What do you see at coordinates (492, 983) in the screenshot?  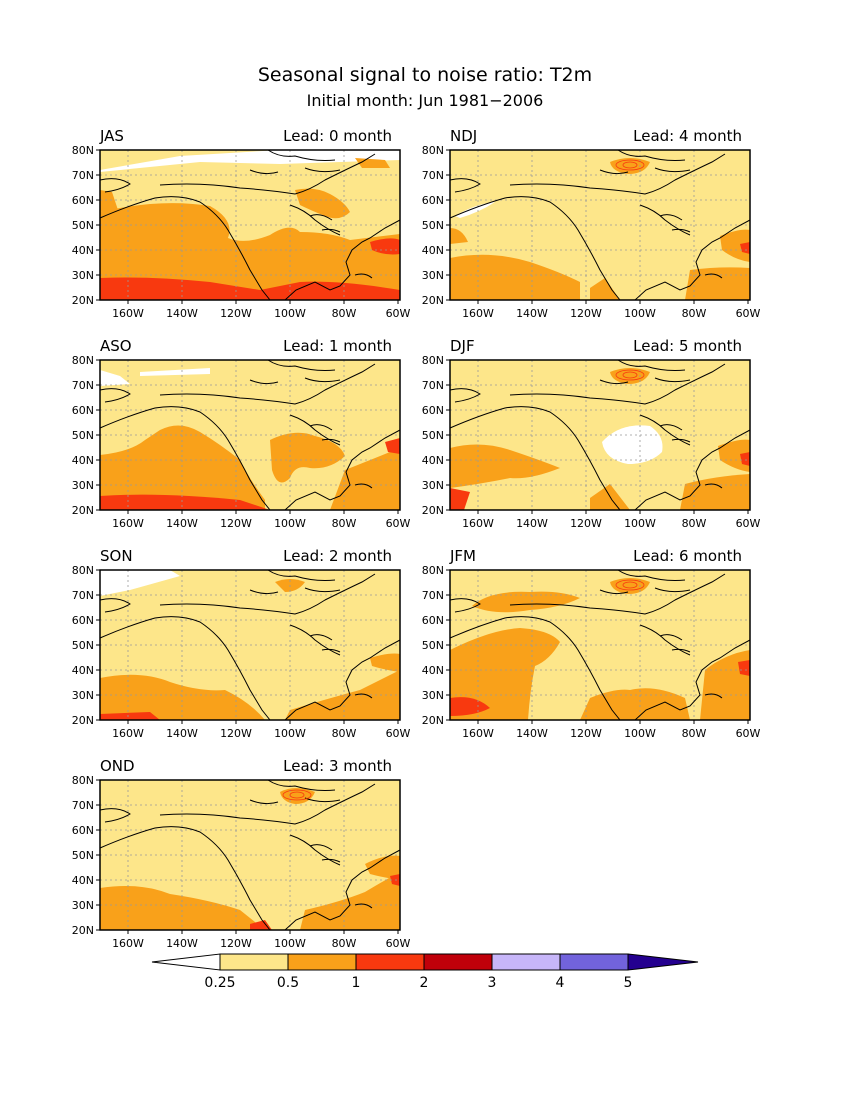 I see `colorbar-label: 3` at bounding box center [492, 983].